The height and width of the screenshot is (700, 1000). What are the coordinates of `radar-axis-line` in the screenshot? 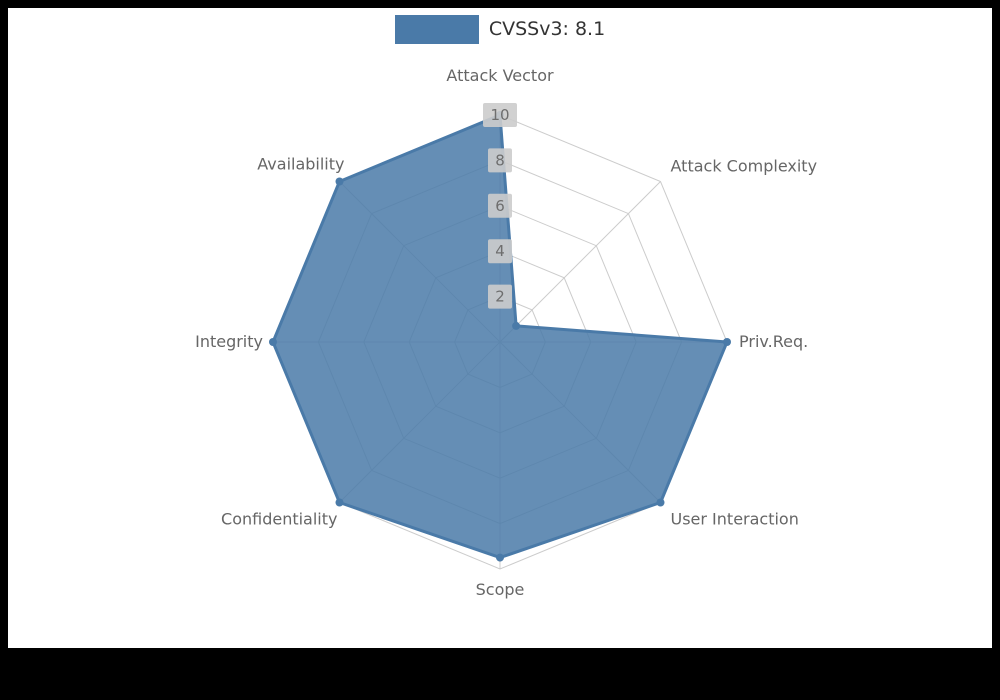 It's located at (580, 262).